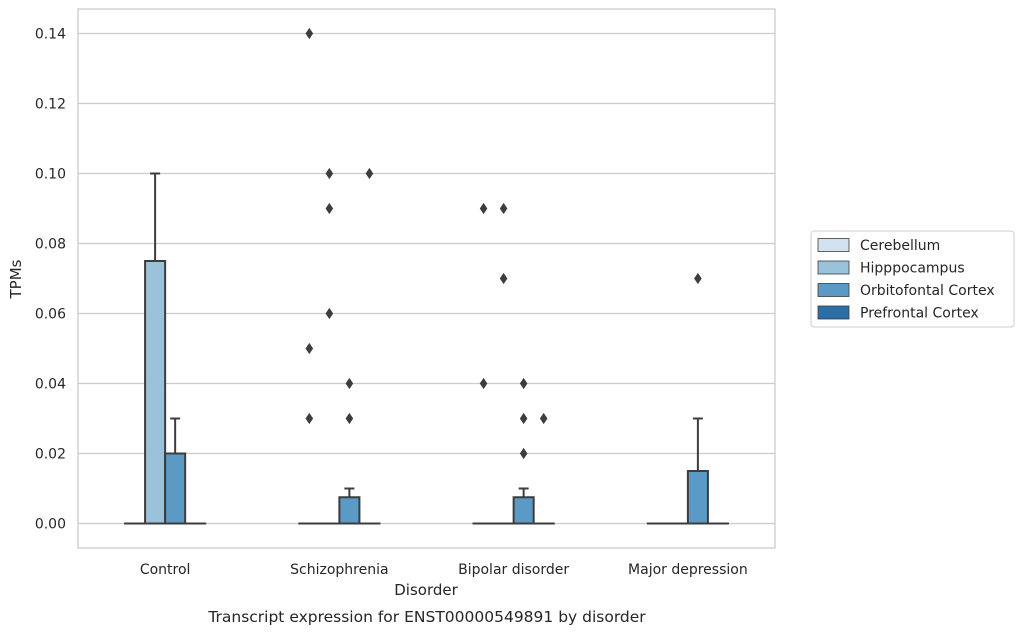 Image resolution: width=1023 pixels, height=634 pixels. What do you see at coordinates (50, 280) in the screenshot?
I see `y-tick-labels: 0.00 0.02 0.04 0.06 0.08 0.10 0.12 0.14` at bounding box center [50, 280].